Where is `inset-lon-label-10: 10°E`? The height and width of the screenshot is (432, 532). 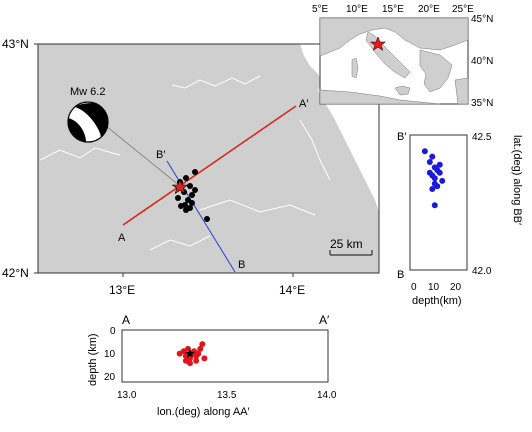 inset-lon-label-10: 10°E is located at coordinates (357, 9).